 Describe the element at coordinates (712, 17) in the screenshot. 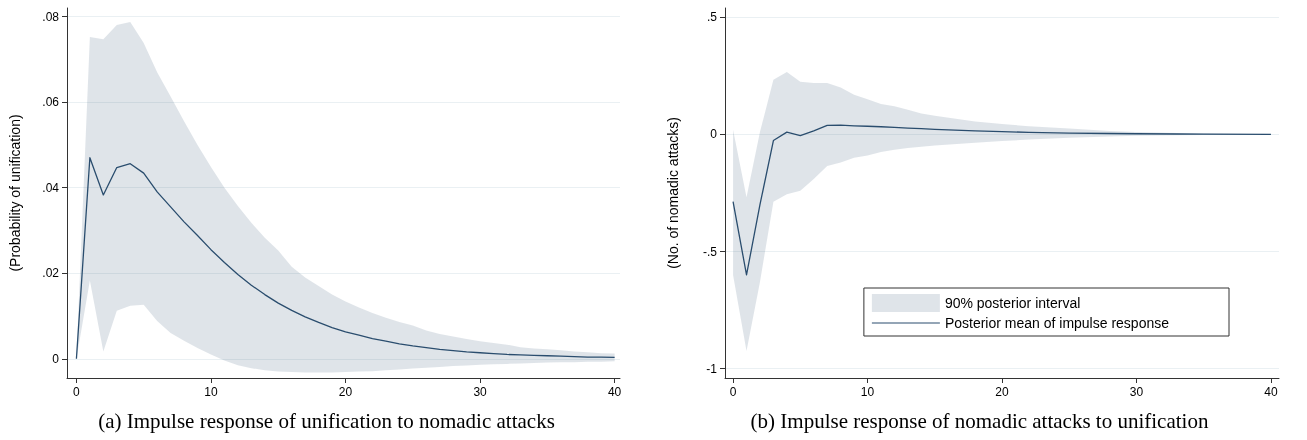

I see `y-tick-label: .5` at that location.